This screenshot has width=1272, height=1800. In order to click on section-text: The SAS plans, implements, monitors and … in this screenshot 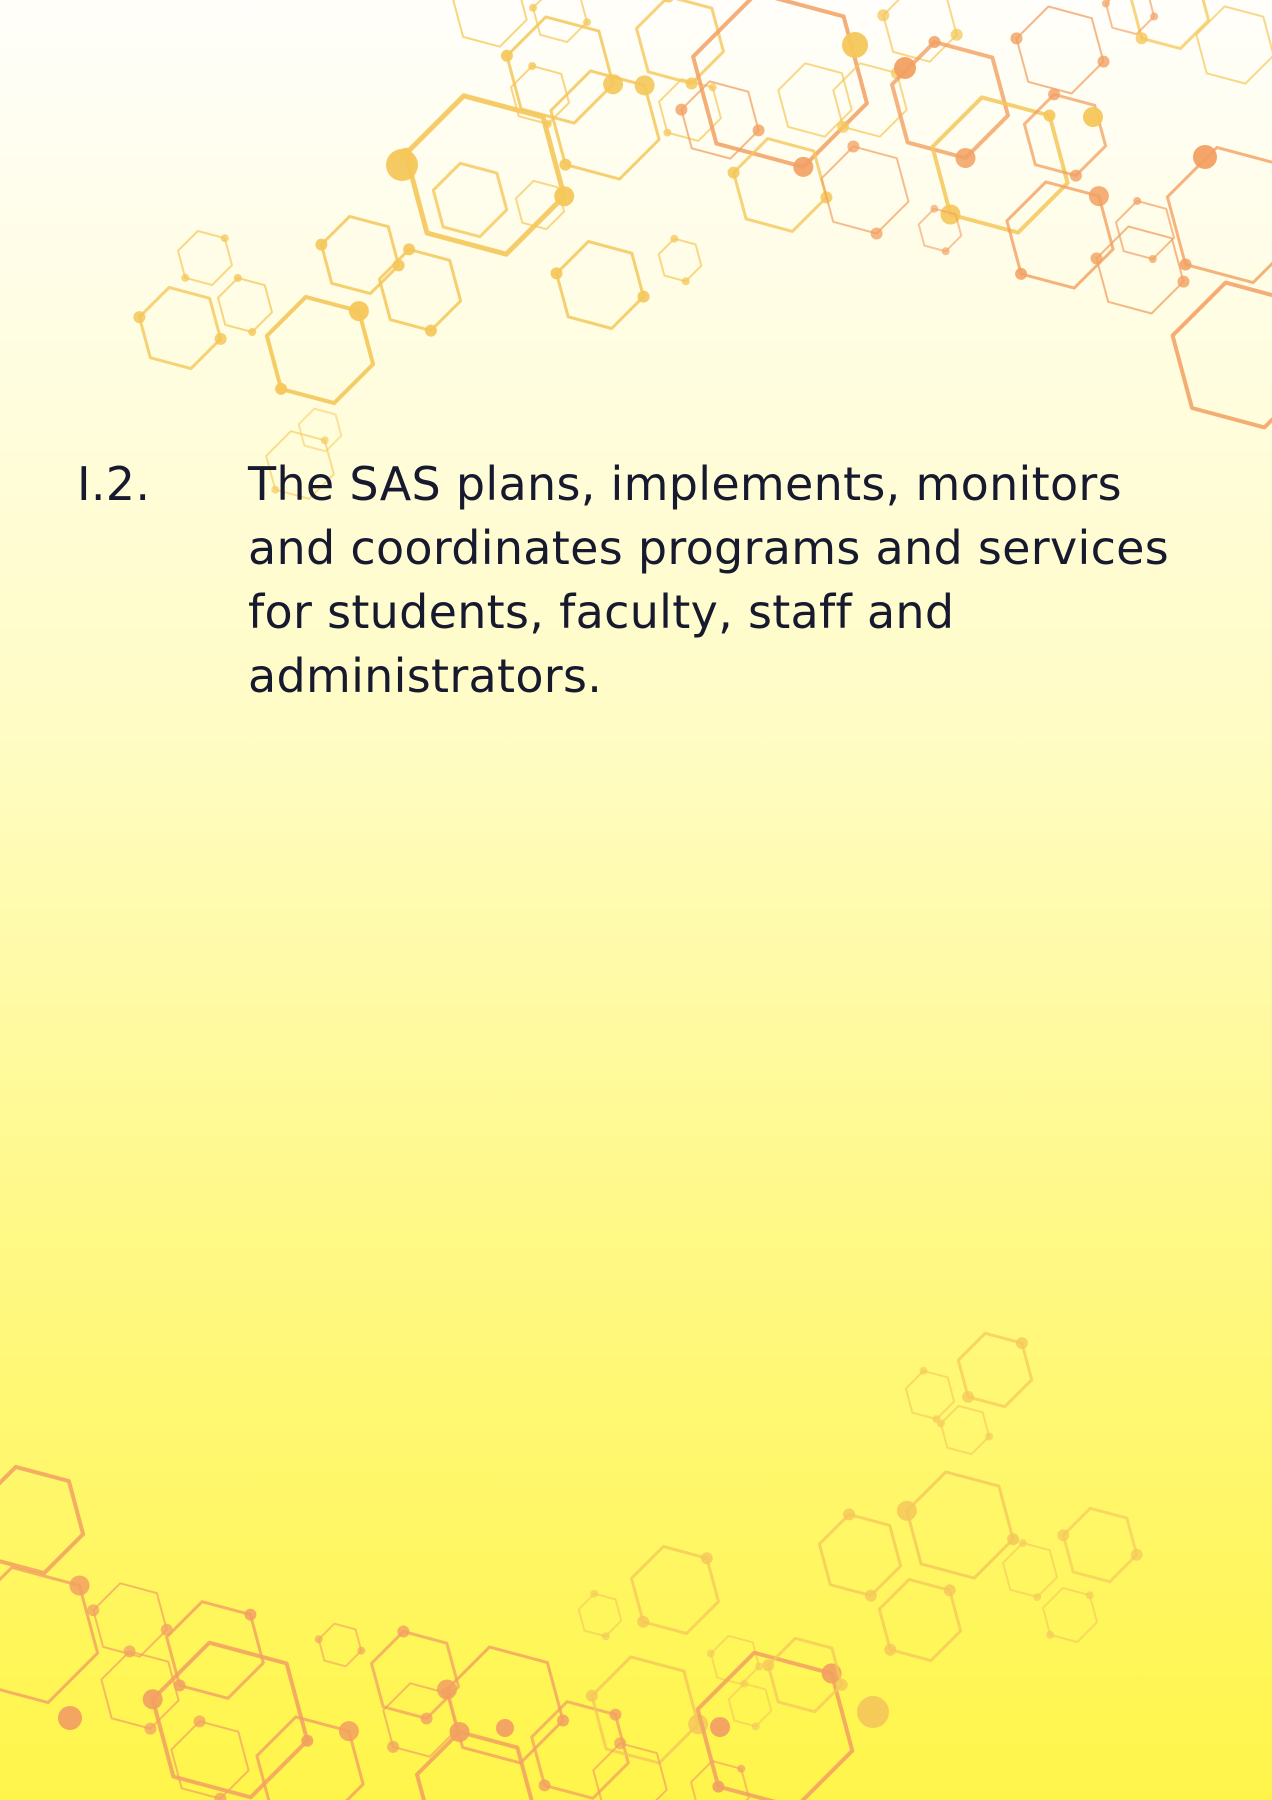, I will do `click(709, 580)`.